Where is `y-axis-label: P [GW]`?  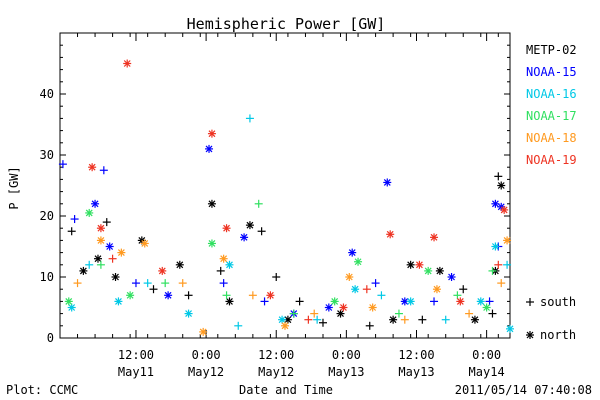 y-axis-label: P [GW] is located at coordinates (14, 187).